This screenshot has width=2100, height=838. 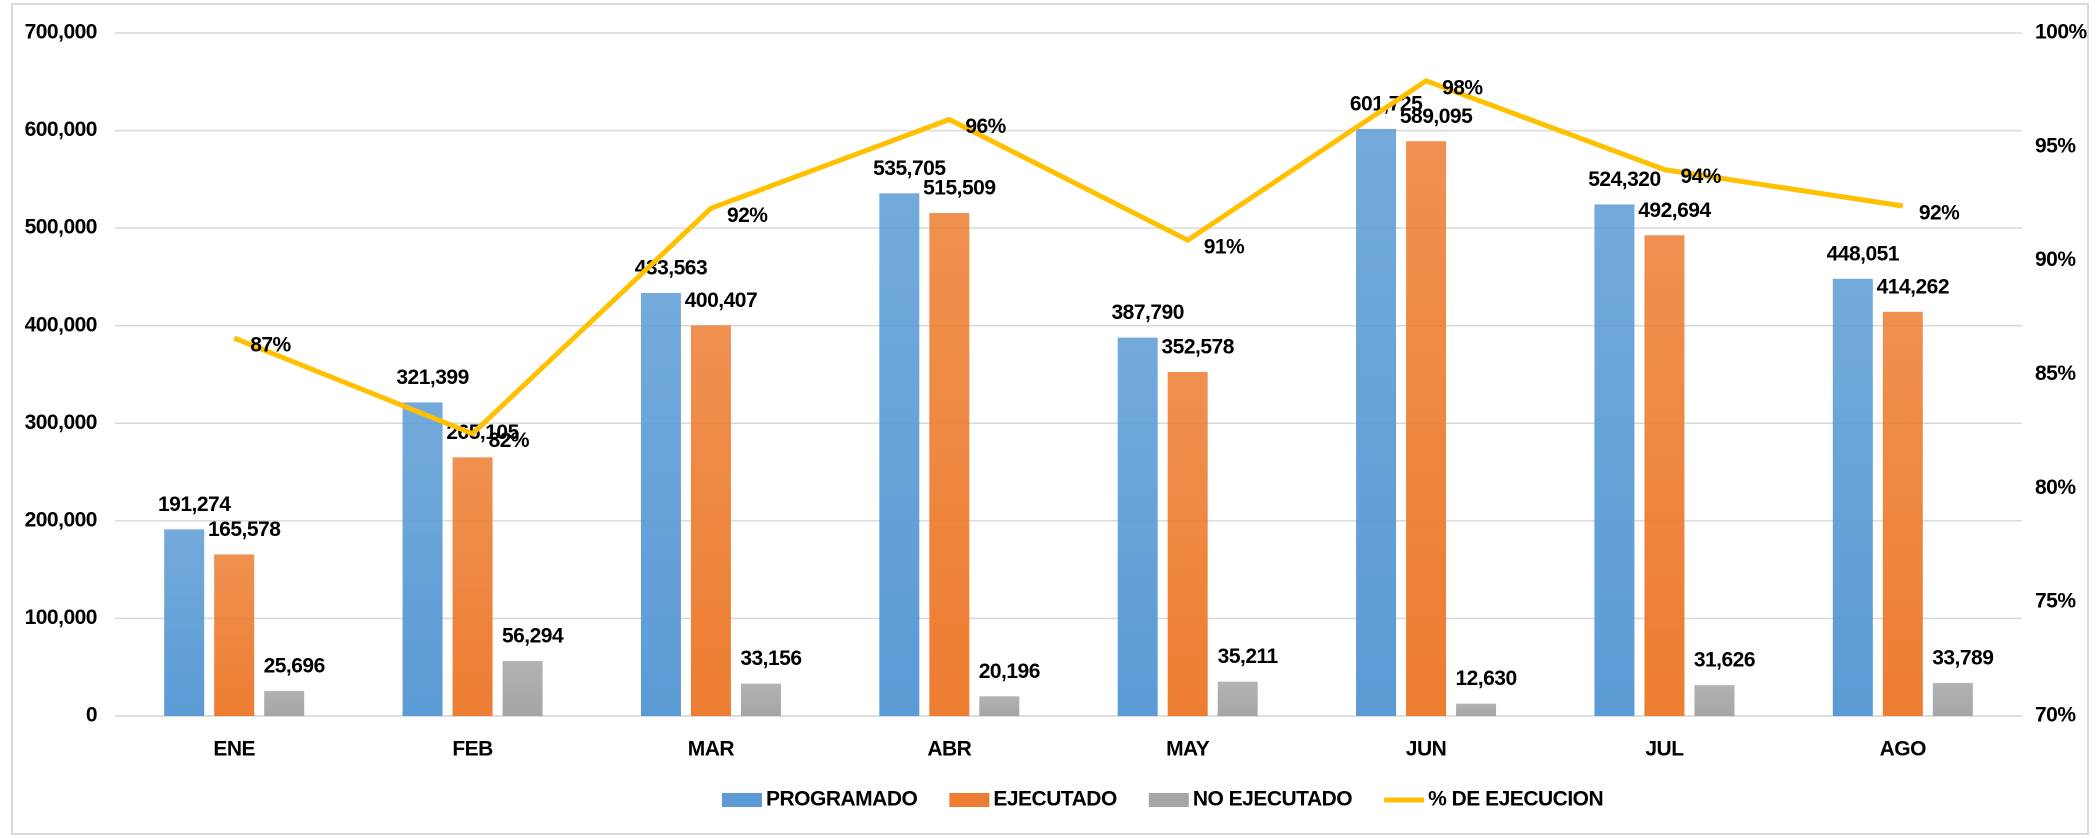 What do you see at coordinates (270, 345) in the screenshot?
I see `line-data-label: 87%` at bounding box center [270, 345].